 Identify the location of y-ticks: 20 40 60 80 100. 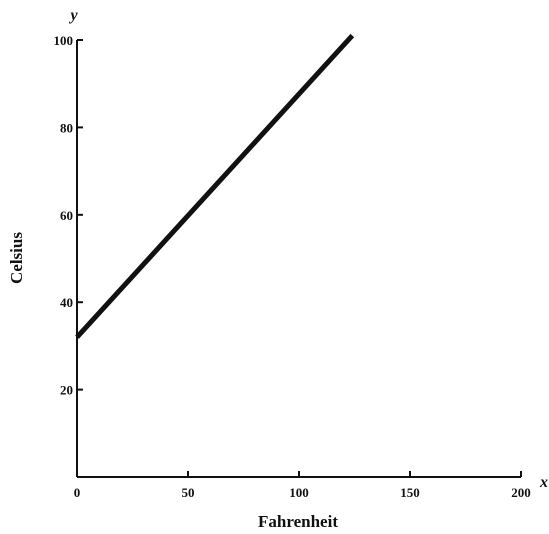
(68, 215).